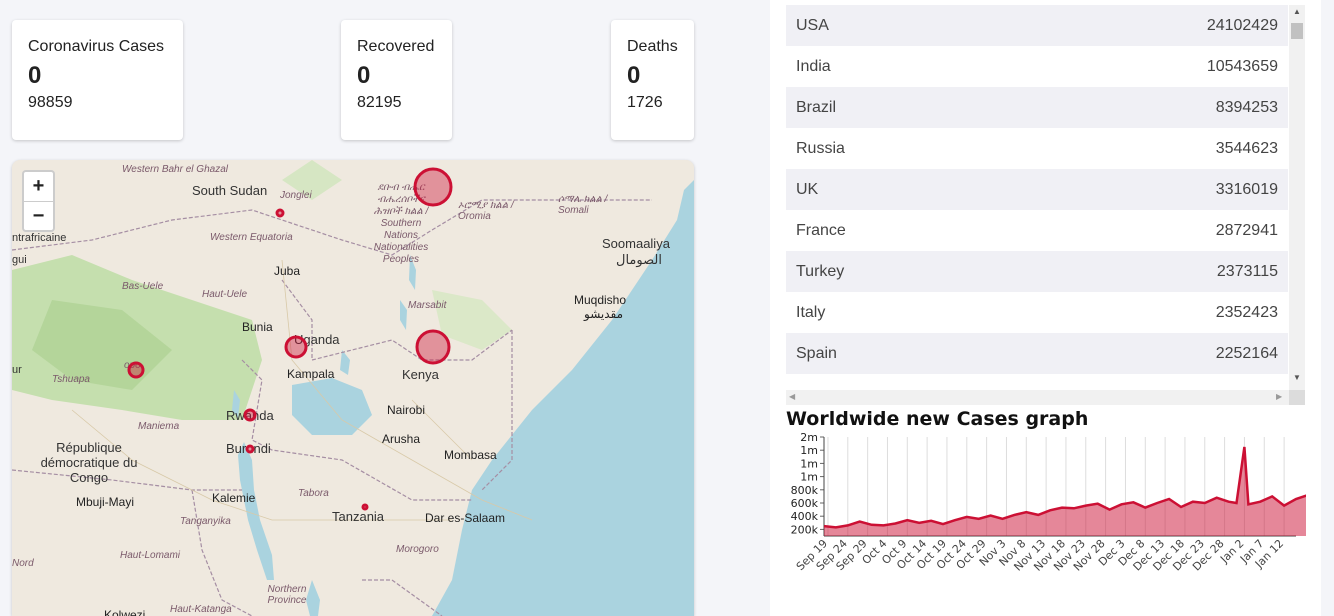 The width and height of the screenshot is (1334, 616). What do you see at coordinates (816, 107) in the screenshot?
I see `country-name: Brazil` at bounding box center [816, 107].